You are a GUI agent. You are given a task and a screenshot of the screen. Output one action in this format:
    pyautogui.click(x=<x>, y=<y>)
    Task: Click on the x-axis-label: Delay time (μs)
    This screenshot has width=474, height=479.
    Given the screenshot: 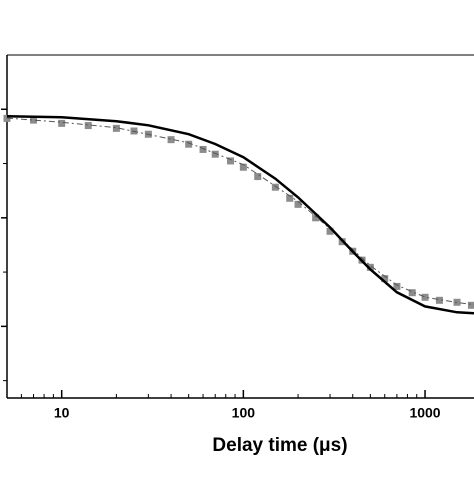 What is the action you would take?
    pyautogui.click(x=279, y=445)
    